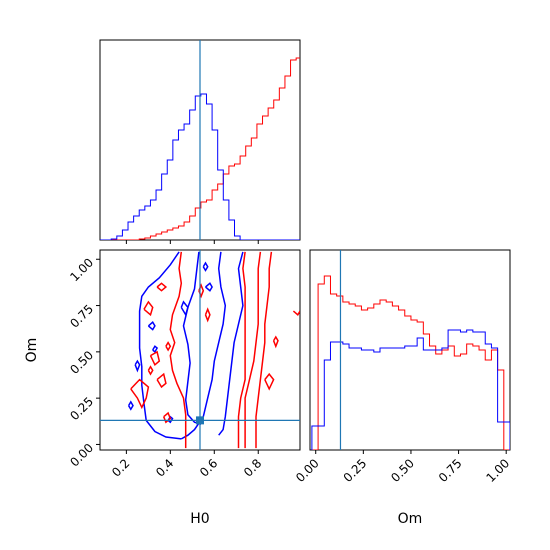 Image resolution: width=550 pixels, height=550 pixels. Describe the element at coordinates (199, 519) in the screenshot. I see `x-axis-label-h0: H0` at that location.